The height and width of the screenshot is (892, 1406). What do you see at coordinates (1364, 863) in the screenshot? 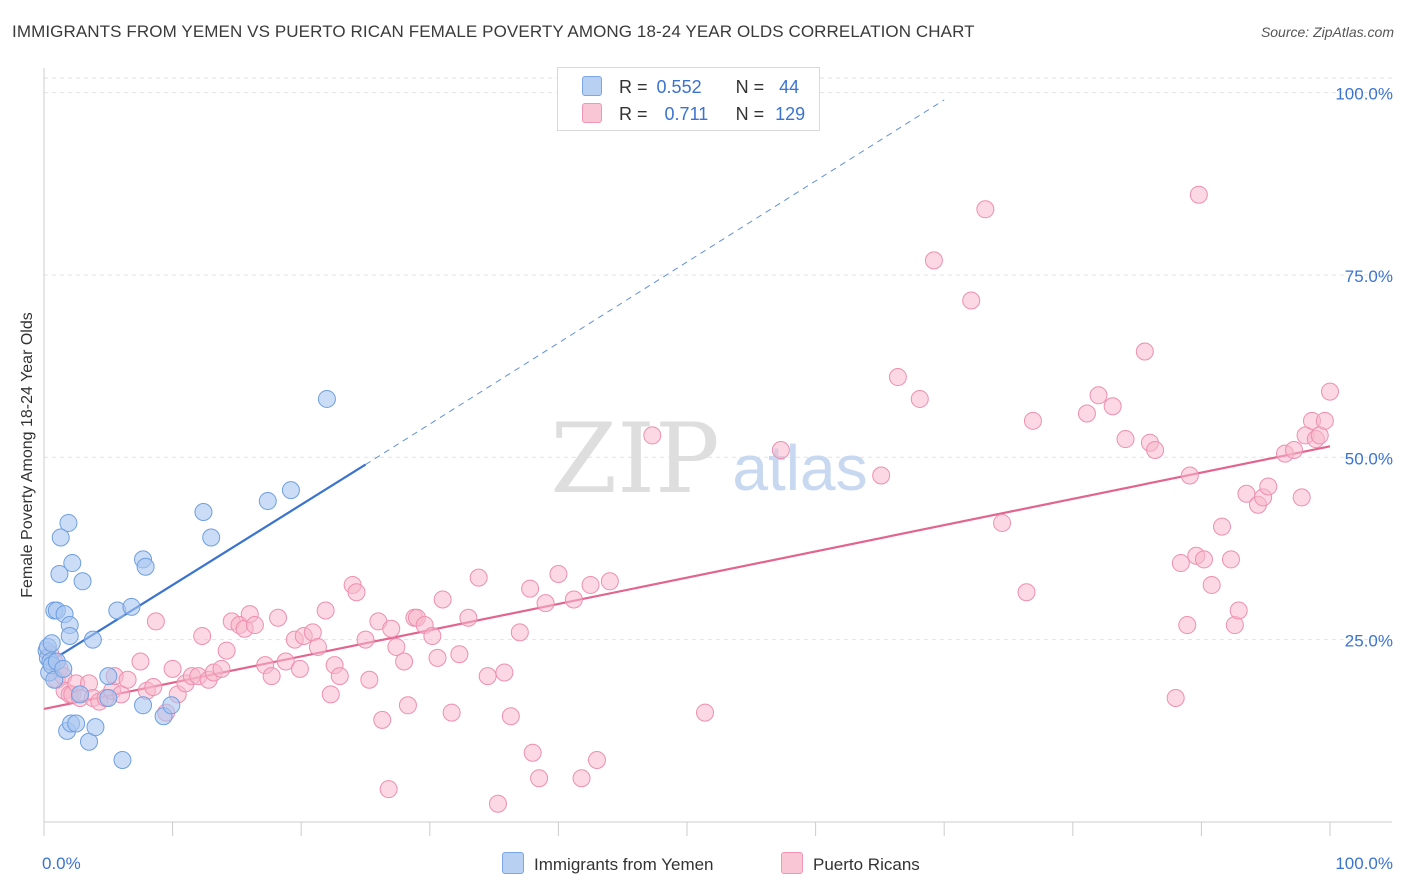
I see `x-tick-label: 100.0%` at bounding box center [1364, 863].